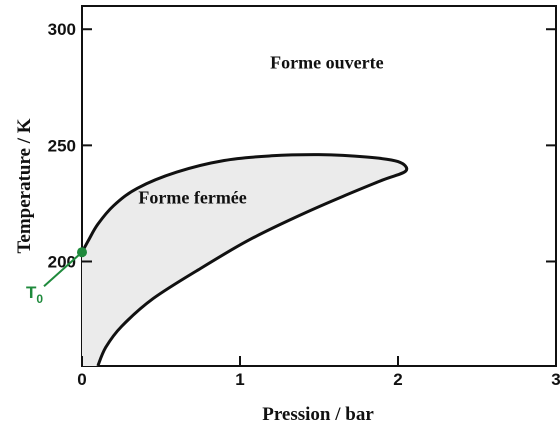 This screenshot has height=428, width=560. I want to click on x-tick-label: 1, so click(239, 379).